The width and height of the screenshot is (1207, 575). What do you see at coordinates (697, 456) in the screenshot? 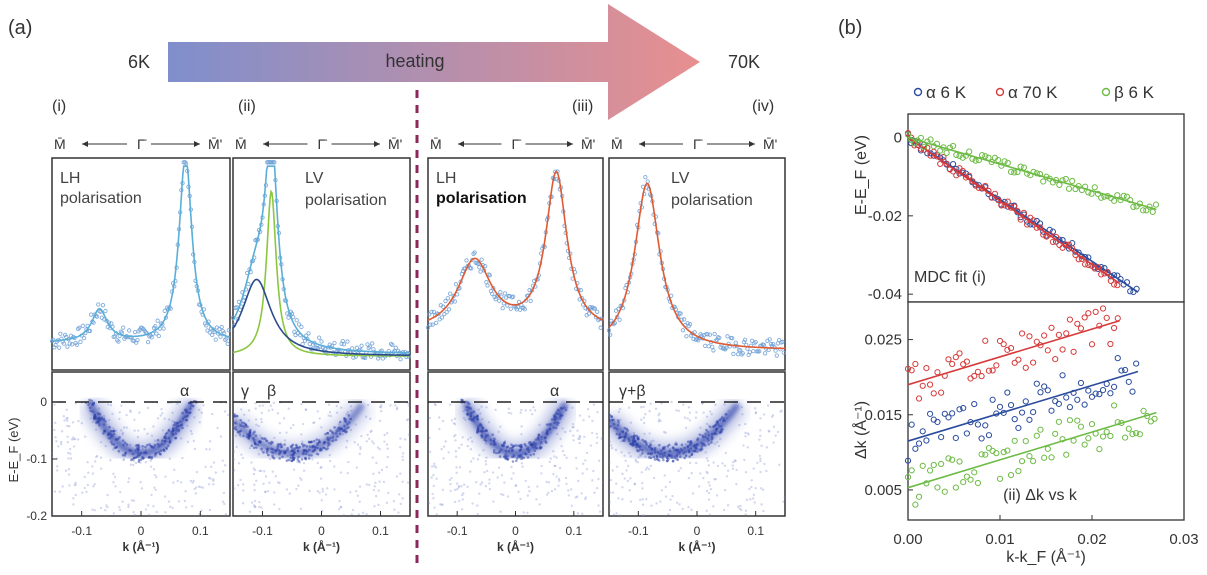
I see `arpes-intensity` at bounding box center [697, 456].